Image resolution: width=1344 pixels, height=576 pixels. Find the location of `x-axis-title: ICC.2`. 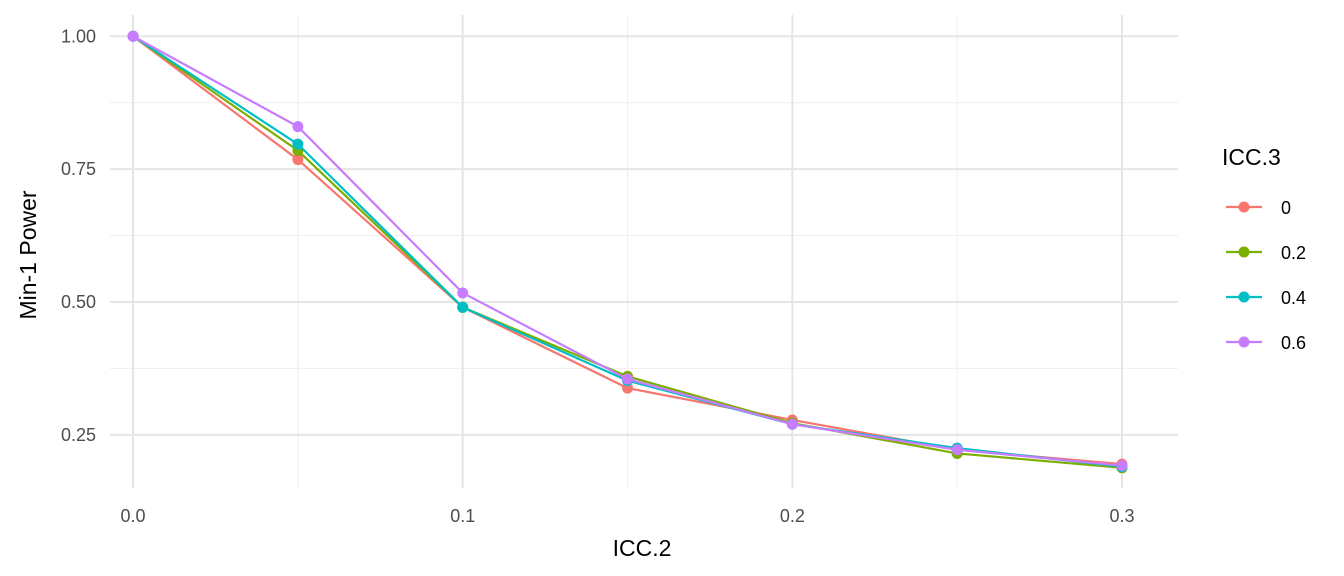

x-axis-title: ICC.2 is located at coordinates (642, 548).